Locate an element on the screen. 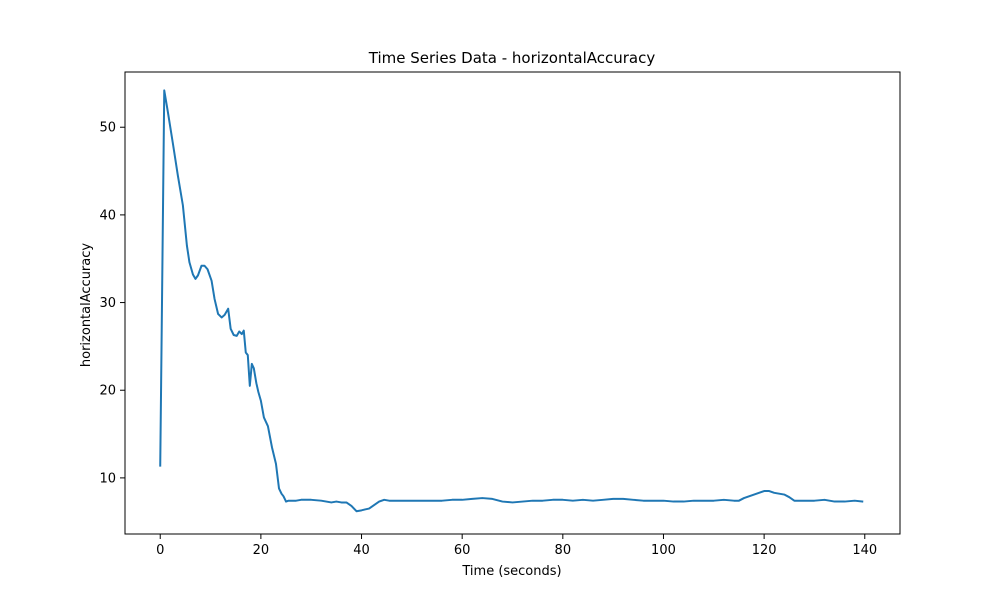 Image resolution: width=1000 pixels, height=600 pixels. y-tick-label: 50 is located at coordinates (107, 128).